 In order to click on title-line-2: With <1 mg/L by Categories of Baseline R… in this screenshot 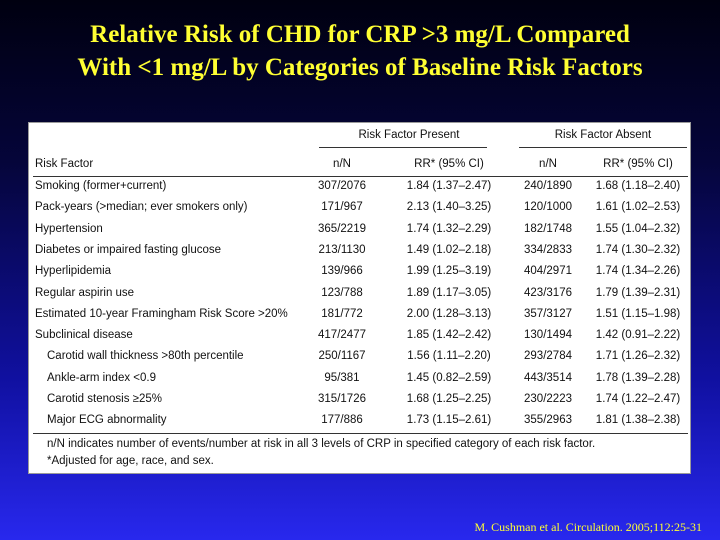, I will do `click(360, 67)`.